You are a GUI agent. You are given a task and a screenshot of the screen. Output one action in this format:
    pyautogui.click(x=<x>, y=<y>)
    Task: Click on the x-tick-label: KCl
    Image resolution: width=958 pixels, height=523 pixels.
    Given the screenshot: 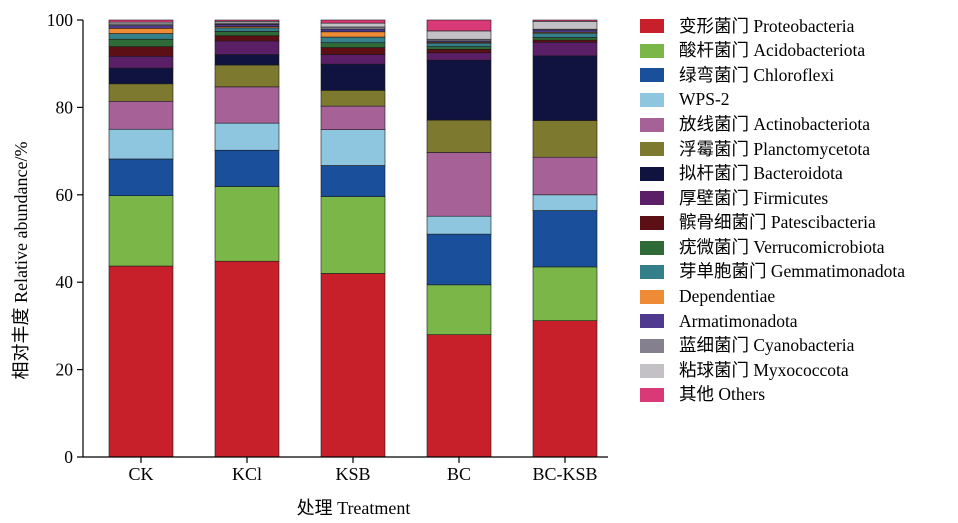 What is the action you would take?
    pyautogui.click(x=247, y=474)
    